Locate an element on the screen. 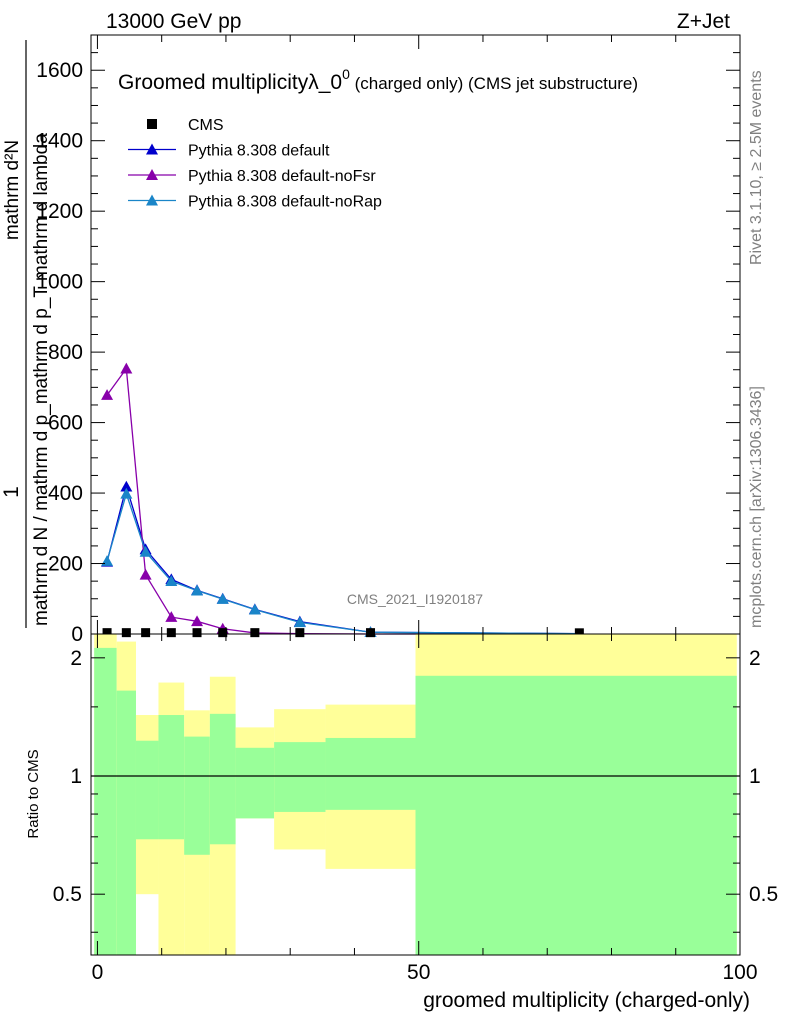 The width and height of the screenshot is (786, 1024). plot-title-rest: (charged only) (CMS jet substructure) is located at coordinates (494, 83).